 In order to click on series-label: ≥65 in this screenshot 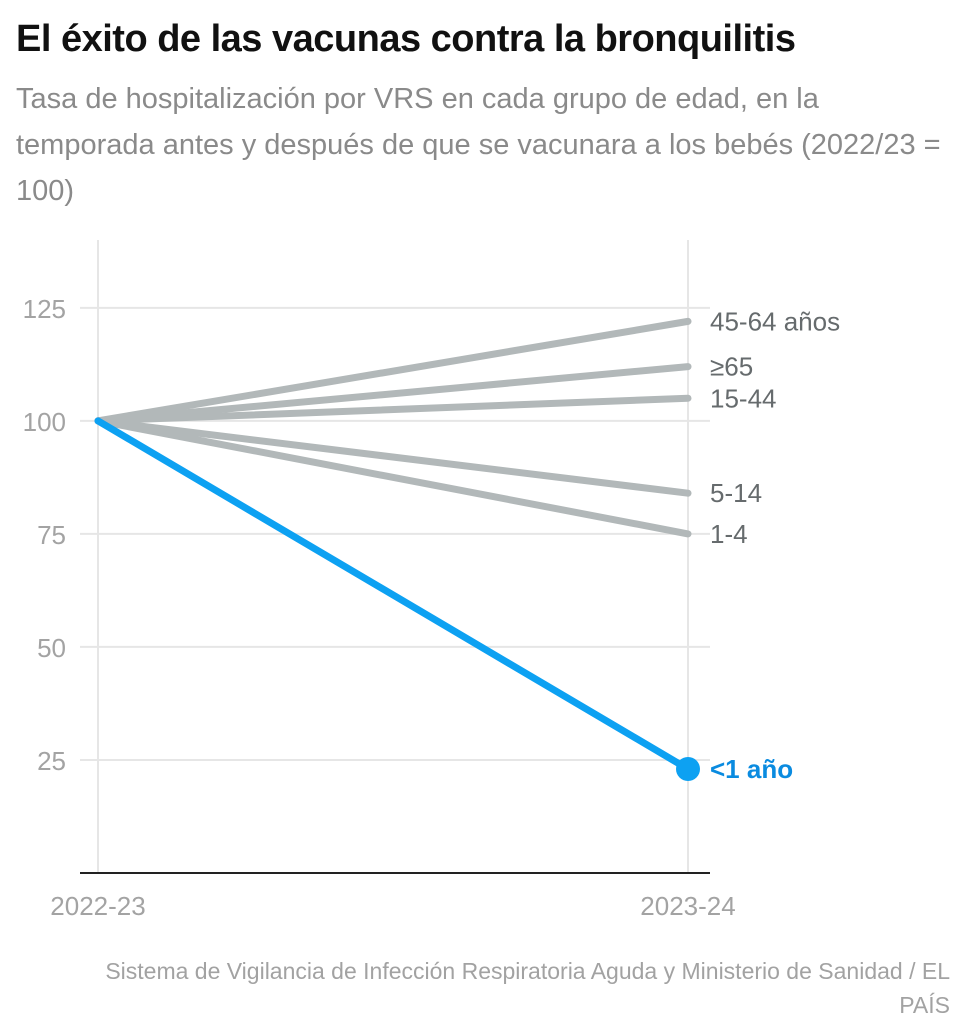, I will do `click(731, 367)`.